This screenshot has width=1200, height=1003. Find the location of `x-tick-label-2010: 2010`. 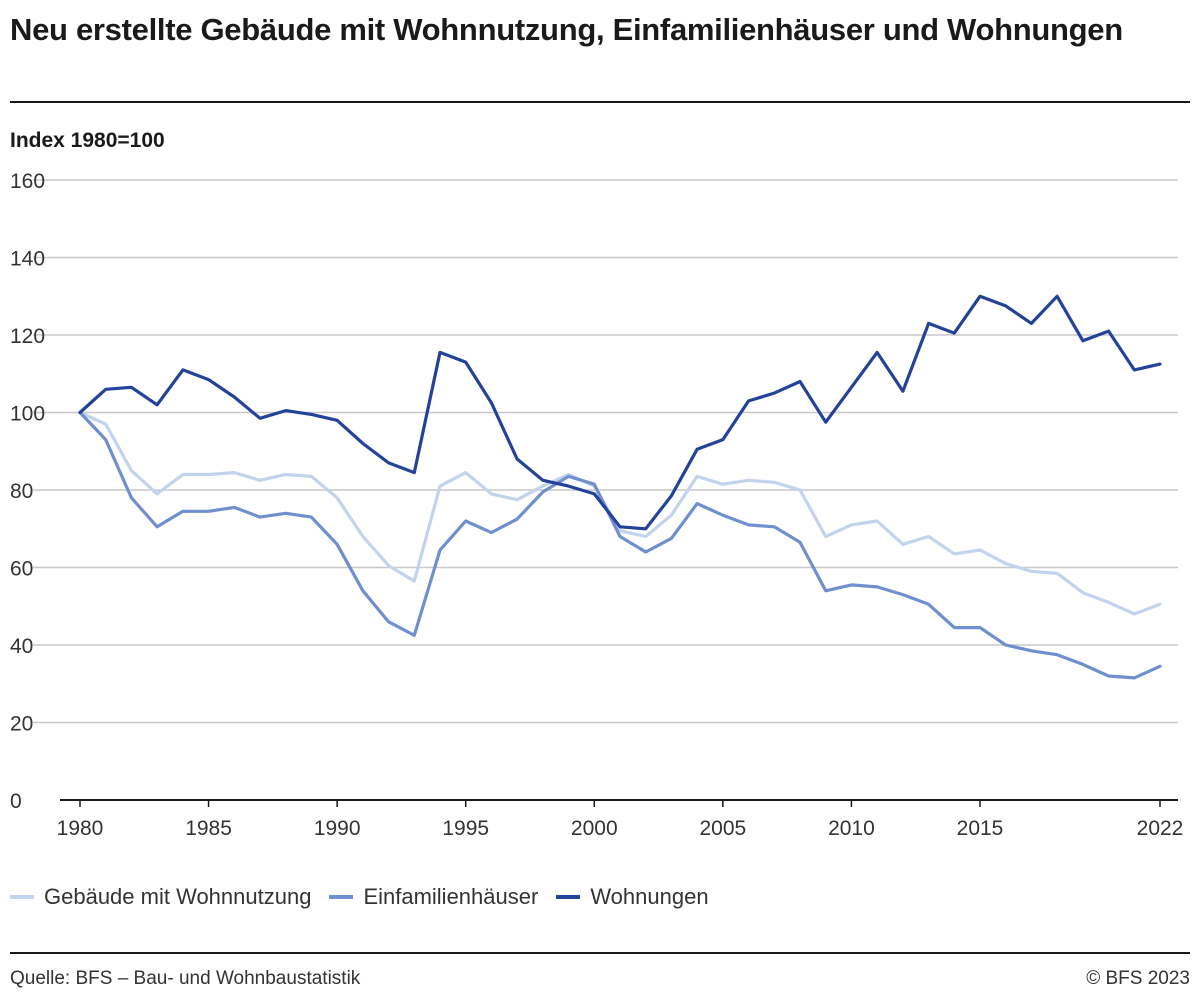

x-tick-label-2010: 2010 is located at coordinates (851, 828).